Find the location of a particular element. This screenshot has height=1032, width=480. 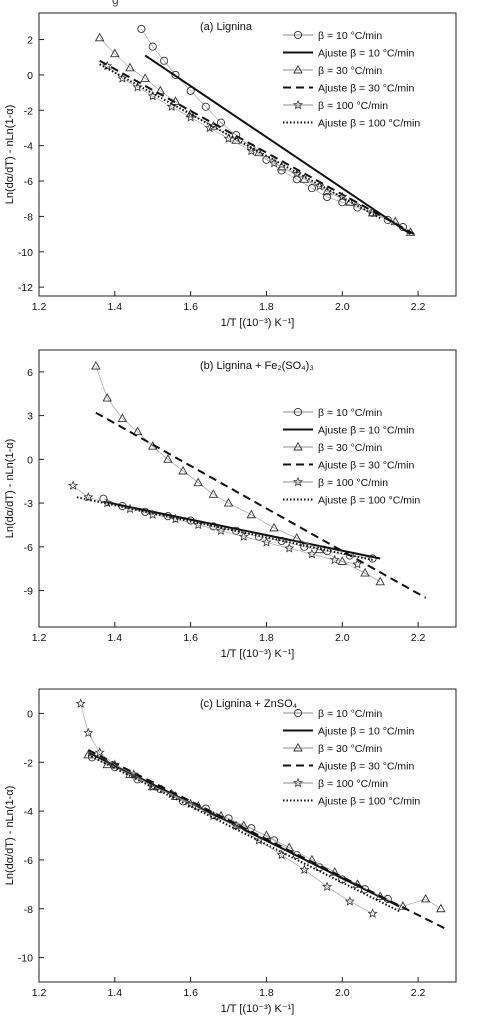

y-tick-label: 0 is located at coordinates (30, 714).